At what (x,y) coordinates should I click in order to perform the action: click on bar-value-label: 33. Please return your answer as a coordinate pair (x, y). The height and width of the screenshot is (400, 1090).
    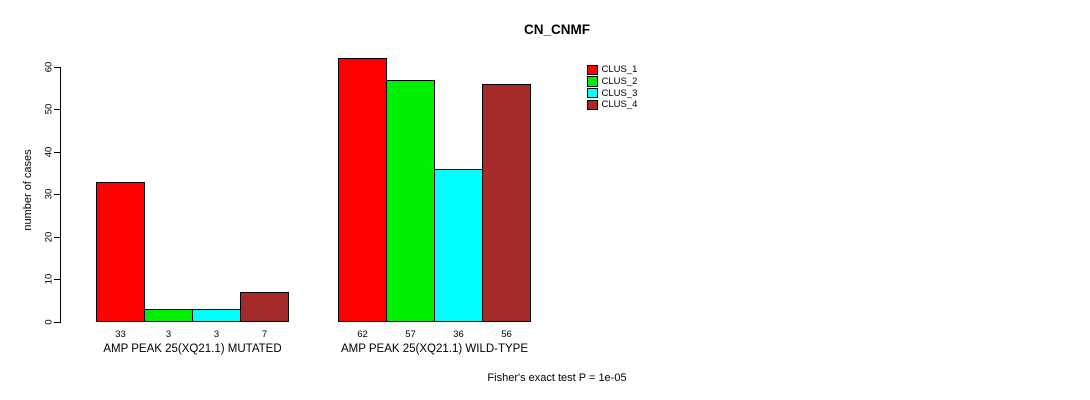
    Looking at the image, I should click on (120, 334).